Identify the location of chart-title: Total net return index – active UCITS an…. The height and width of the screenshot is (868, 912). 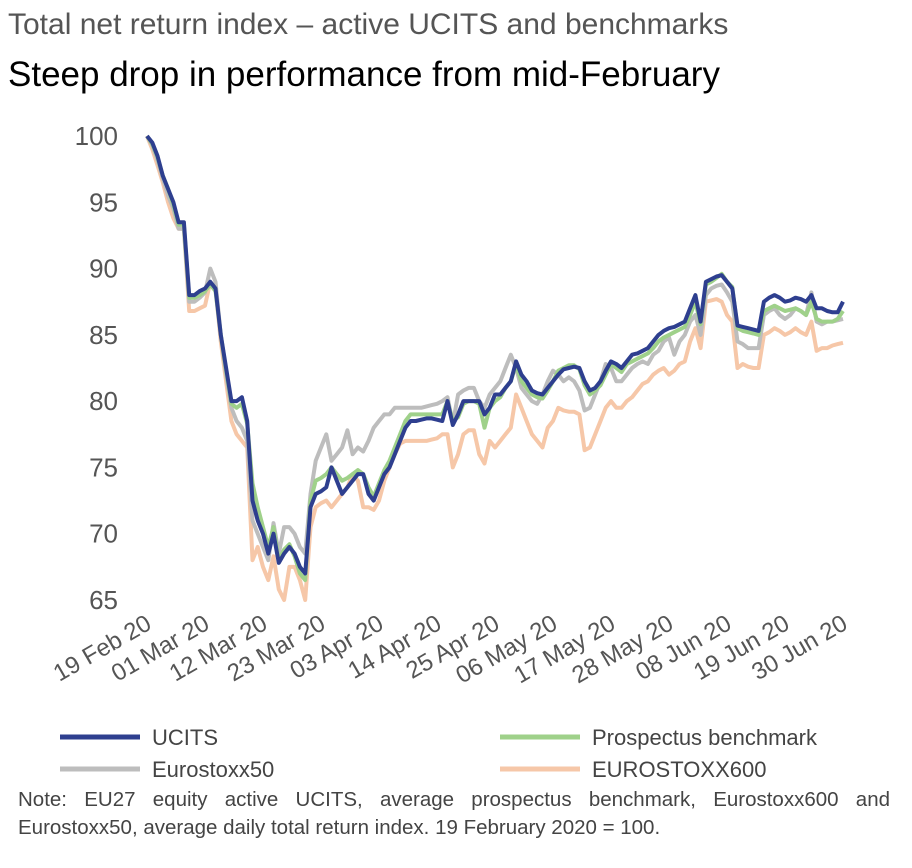
(368, 24).